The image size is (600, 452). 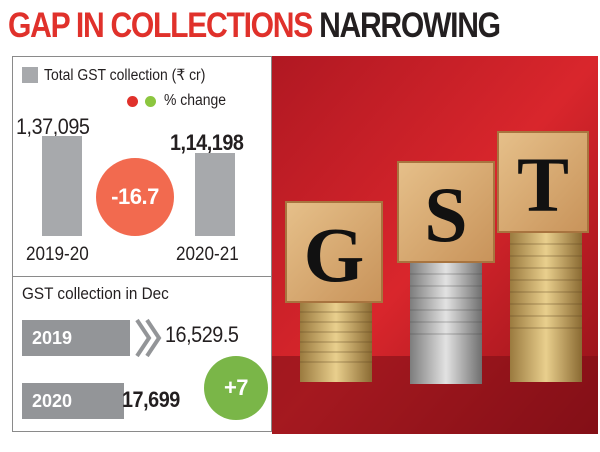 I want to click on hbar-value-label-2020: 17,699, so click(x=151, y=399).